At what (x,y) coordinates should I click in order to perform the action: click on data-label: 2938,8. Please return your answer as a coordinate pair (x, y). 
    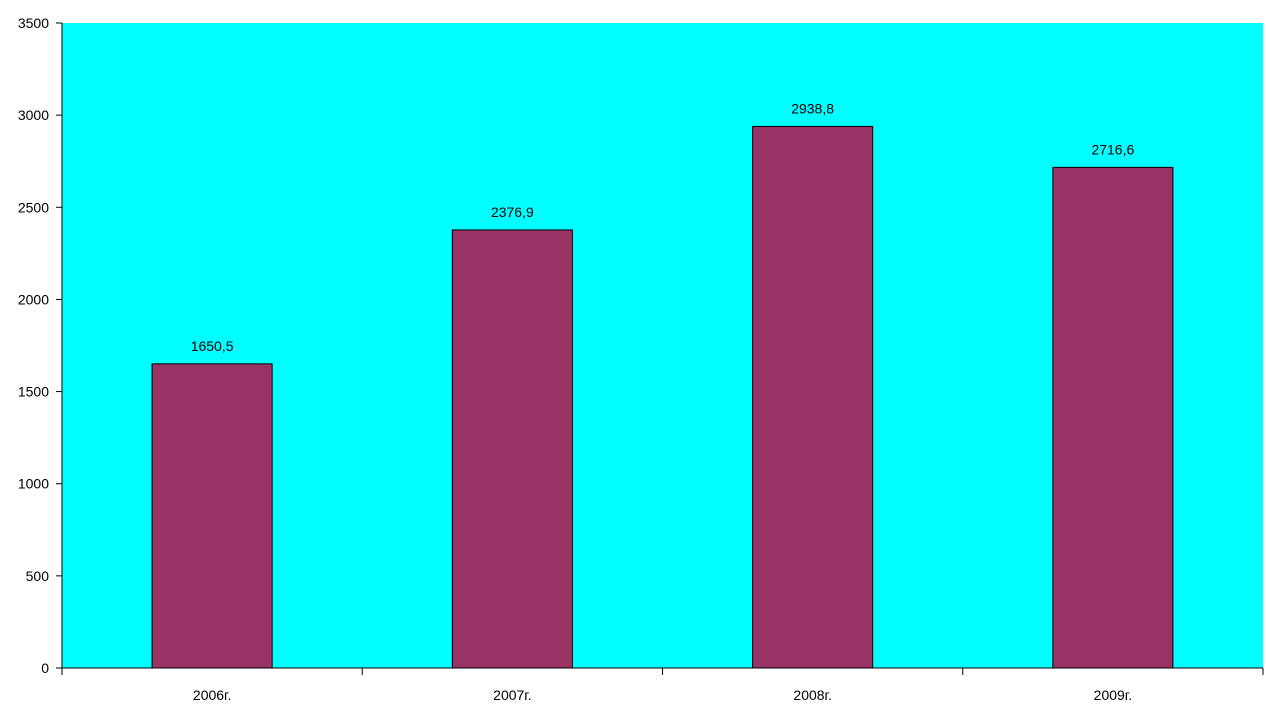
    Looking at the image, I should click on (812, 108).